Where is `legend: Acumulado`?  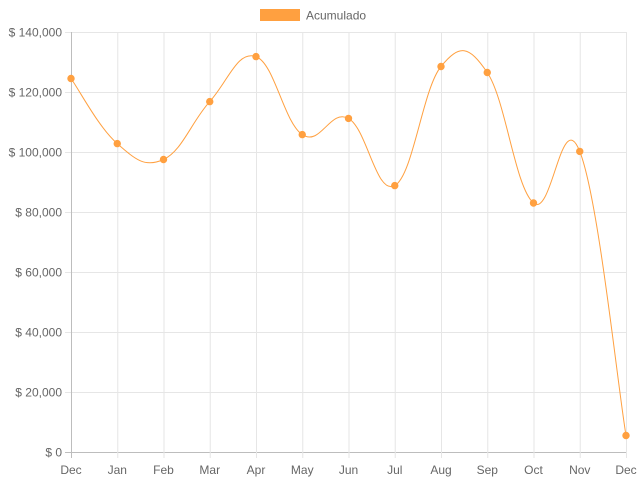
legend: Acumulado is located at coordinates (313, 16).